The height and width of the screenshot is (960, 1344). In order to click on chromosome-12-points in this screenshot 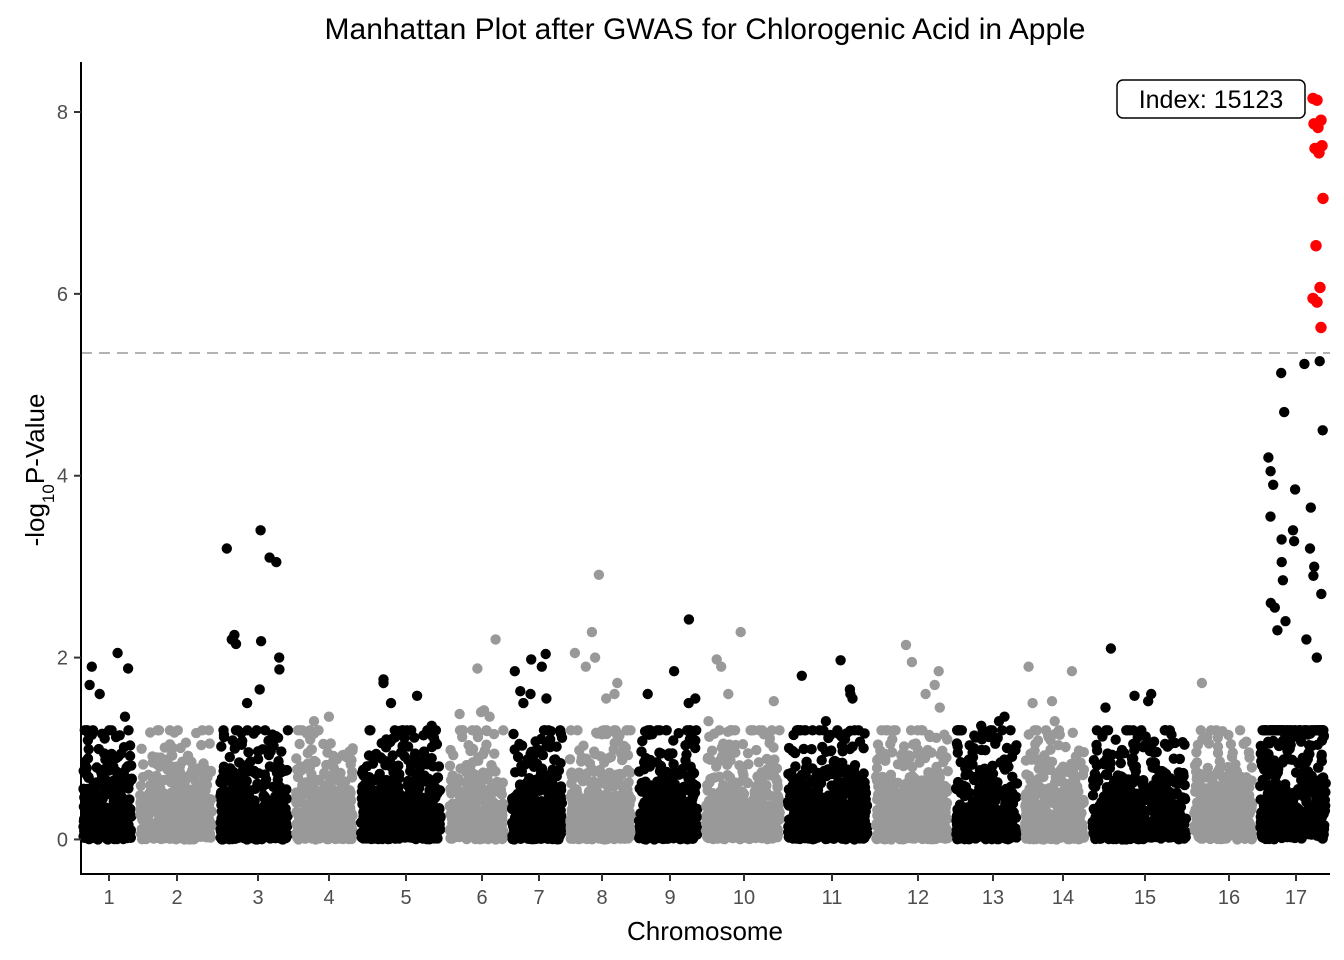, I will do `click(911, 742)`.